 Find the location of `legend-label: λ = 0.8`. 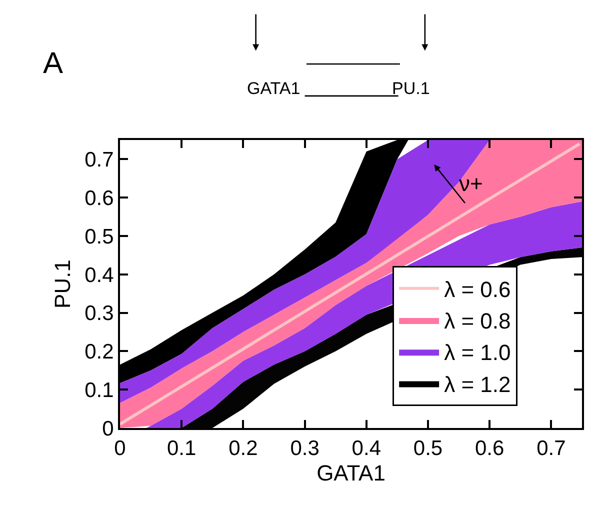

legend-label: λ = 0.8 is located at coordinates (477, 321).